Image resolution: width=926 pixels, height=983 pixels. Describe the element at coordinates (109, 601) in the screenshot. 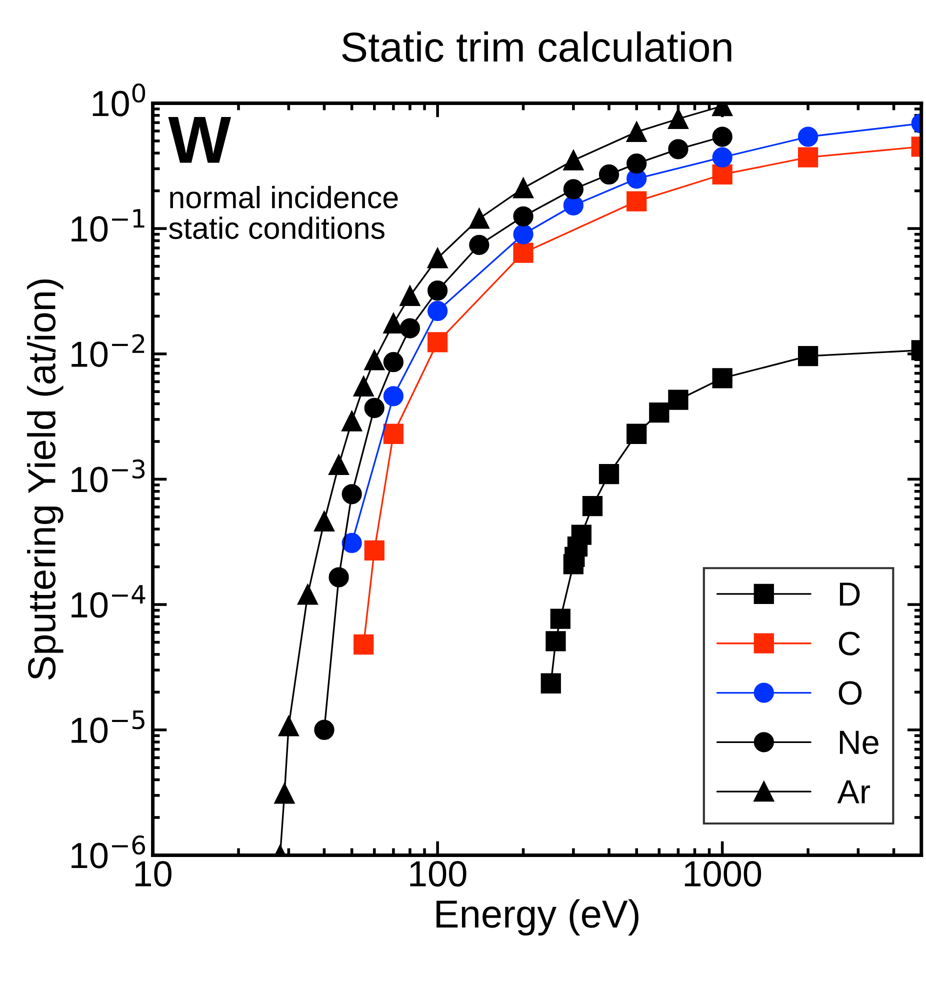

I see `y-tick-label: 10$^{−4}$` at that location.